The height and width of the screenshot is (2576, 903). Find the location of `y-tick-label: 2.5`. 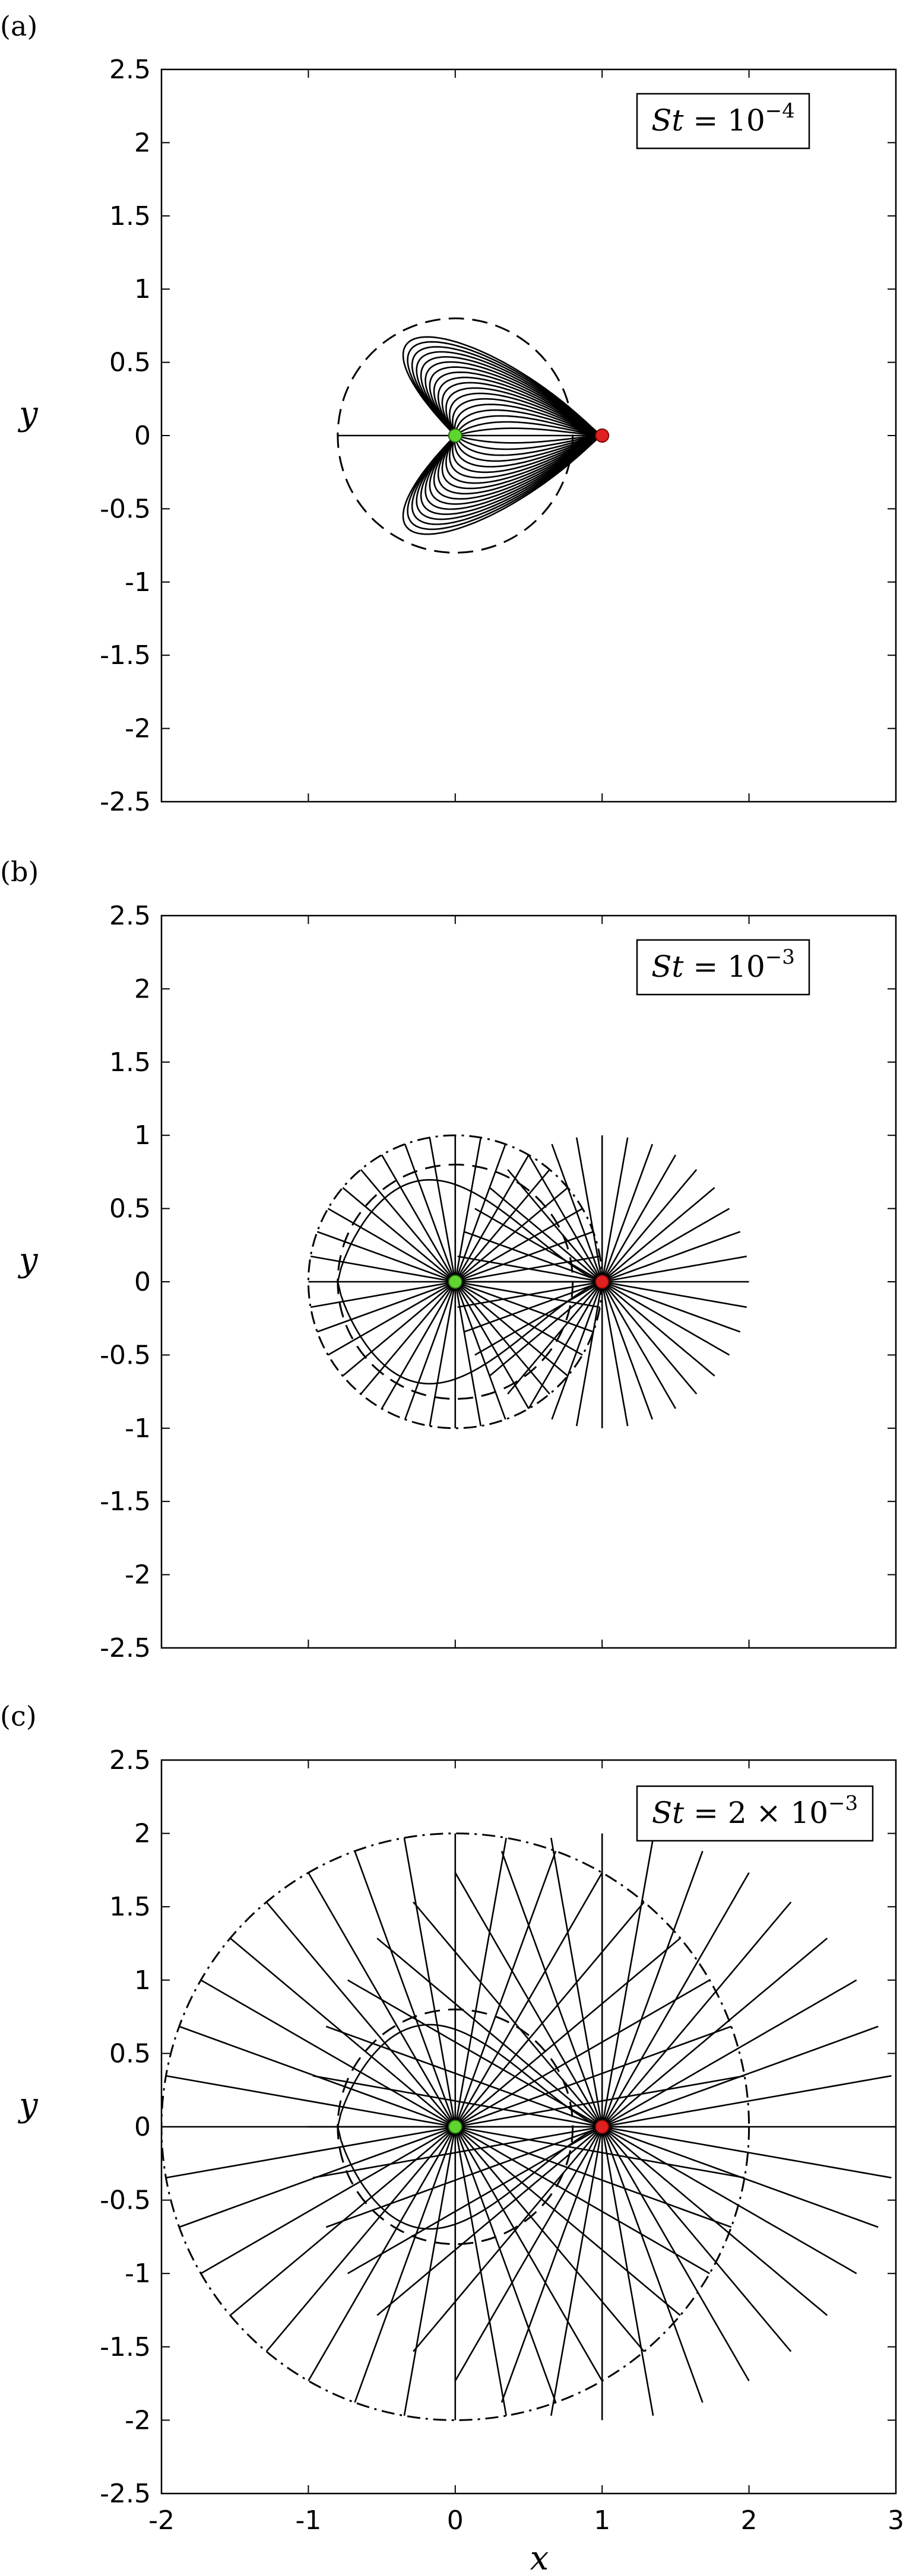

y-tick-label: 2.5 is located at coordinates (130, 916).